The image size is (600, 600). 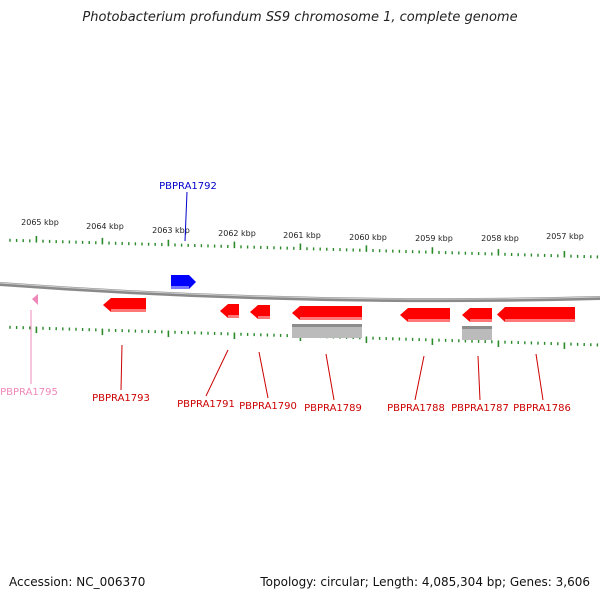 What do you see at coordinates (77, 582) in the screenshot?
I see `accession-text: Accession: NC_006370` at bounding box center [77, 582].